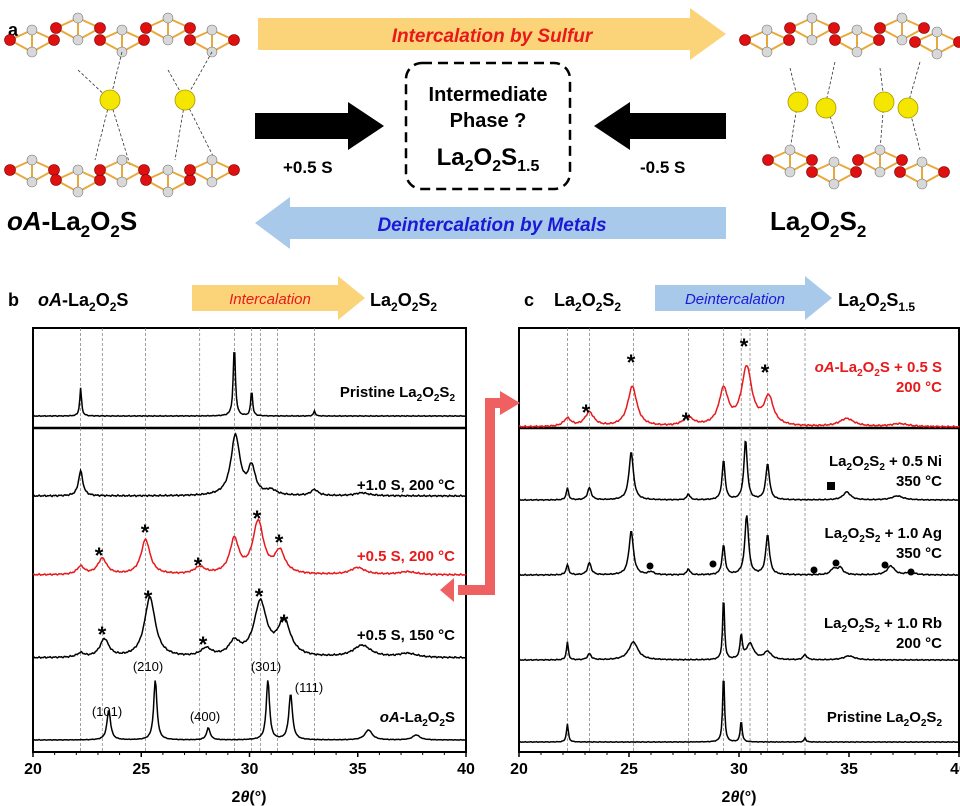 The image size is (960, 806). I want to click on panel-c-xlabel: 2θ(°), so click(739, 797).